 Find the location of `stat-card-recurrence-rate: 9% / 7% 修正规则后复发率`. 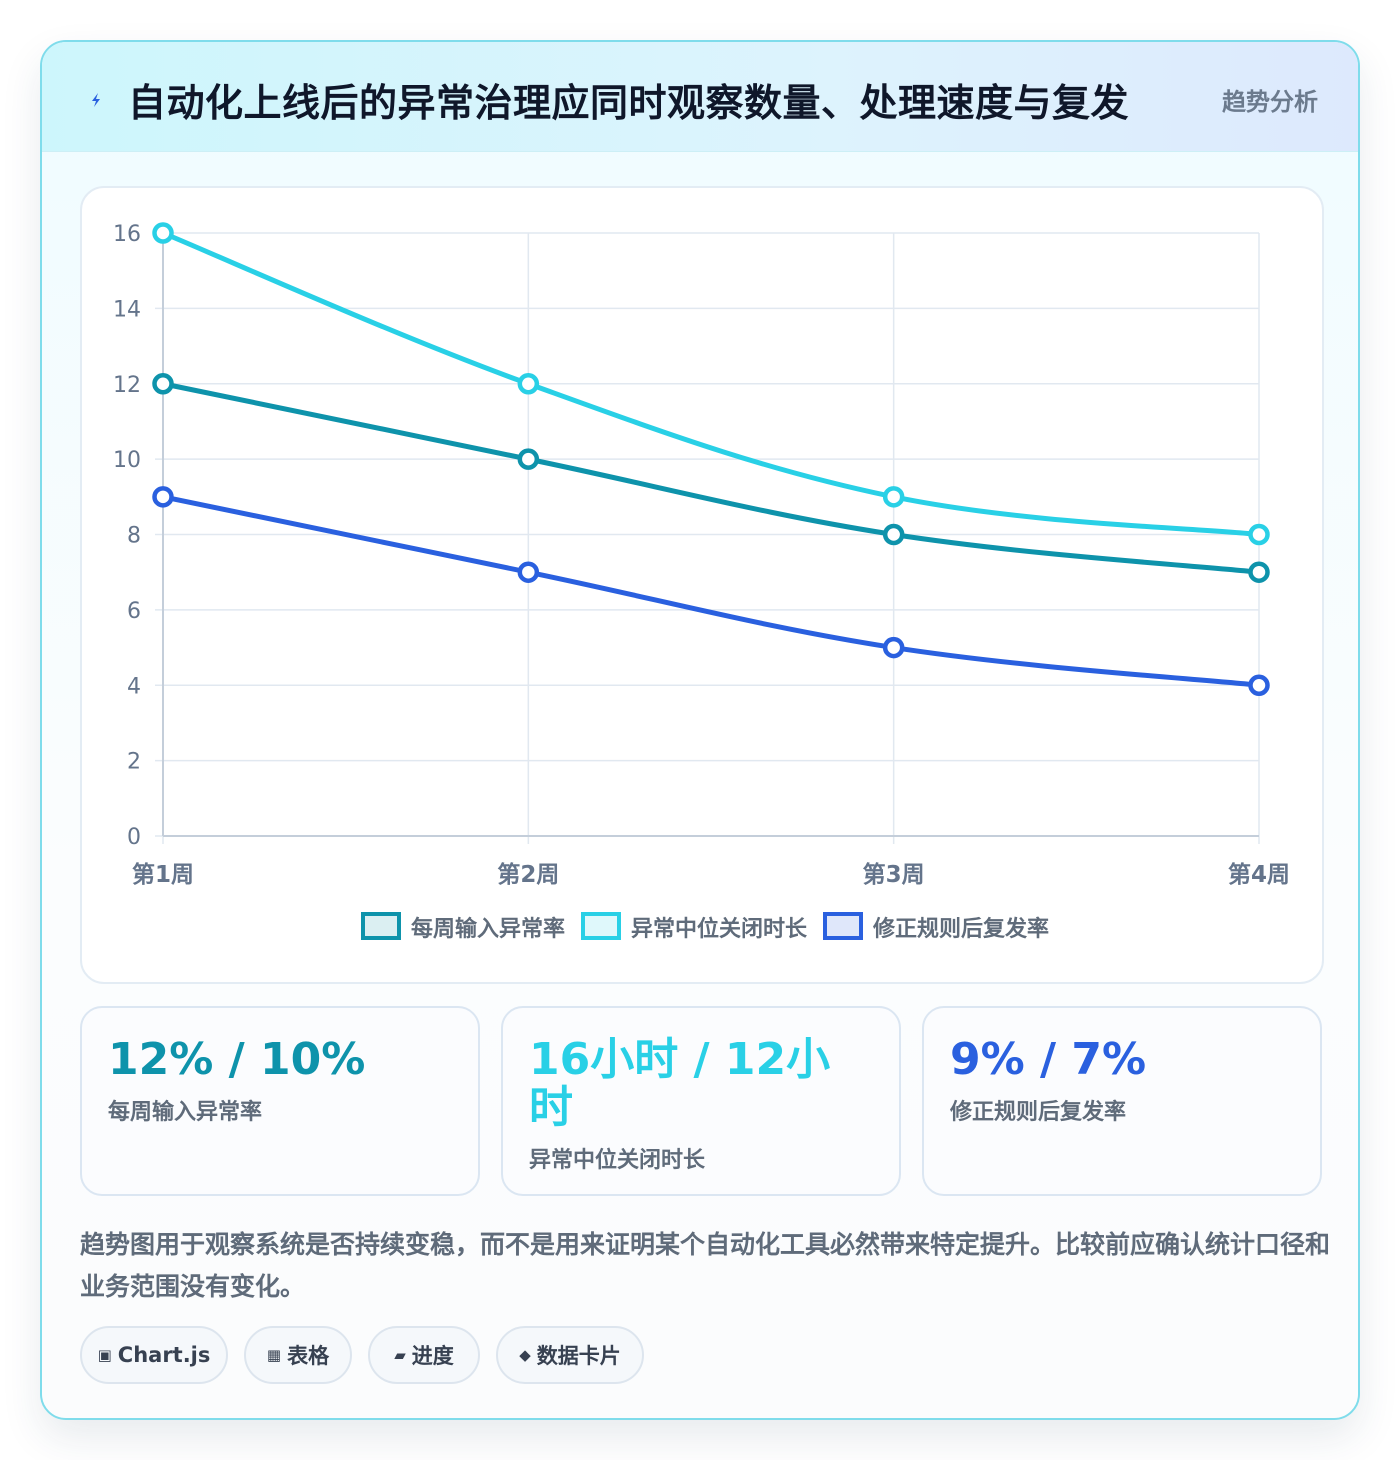

stat-card-recurrence-rate: 9% / 7% 修正规则后复发率 is located at coordinates (1122, 1101).